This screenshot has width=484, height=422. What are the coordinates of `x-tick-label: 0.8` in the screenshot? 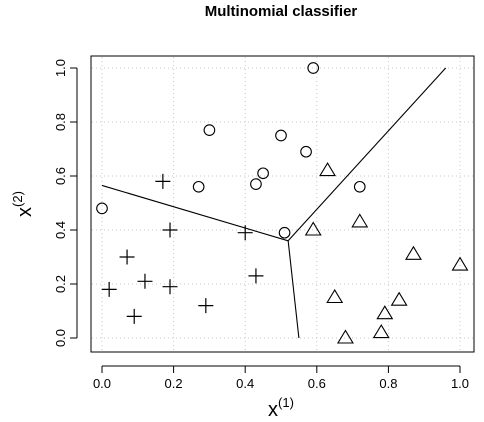 It's located at (388, 383).